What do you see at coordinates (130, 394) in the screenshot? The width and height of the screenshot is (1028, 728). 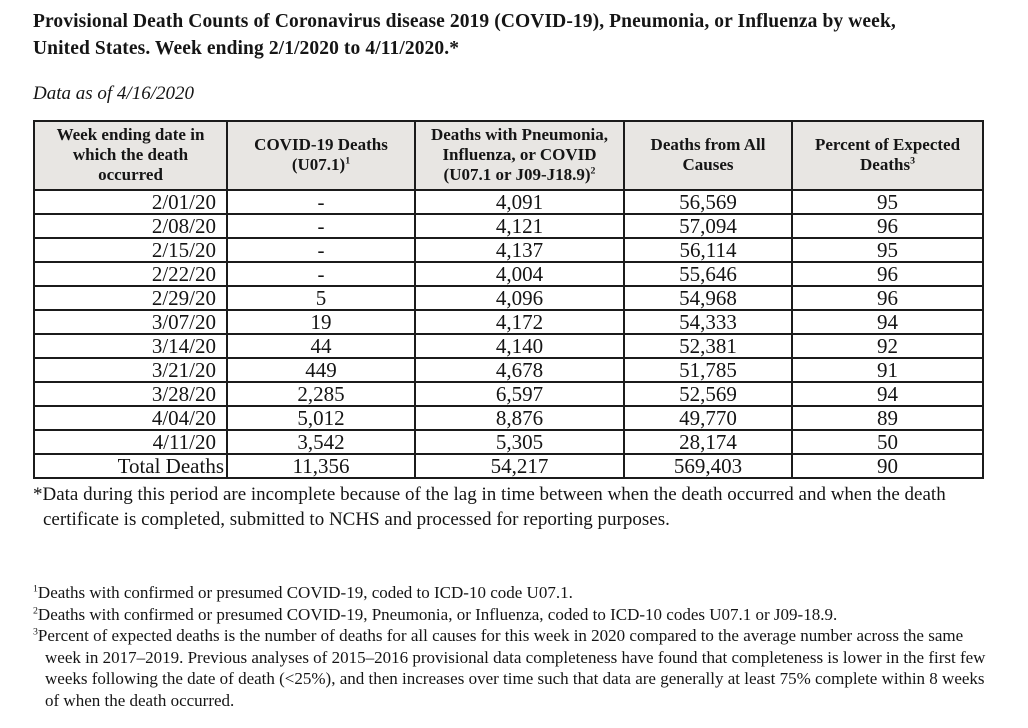 I see `cell-week: 3/28/20` at bounding box center [130, 394].